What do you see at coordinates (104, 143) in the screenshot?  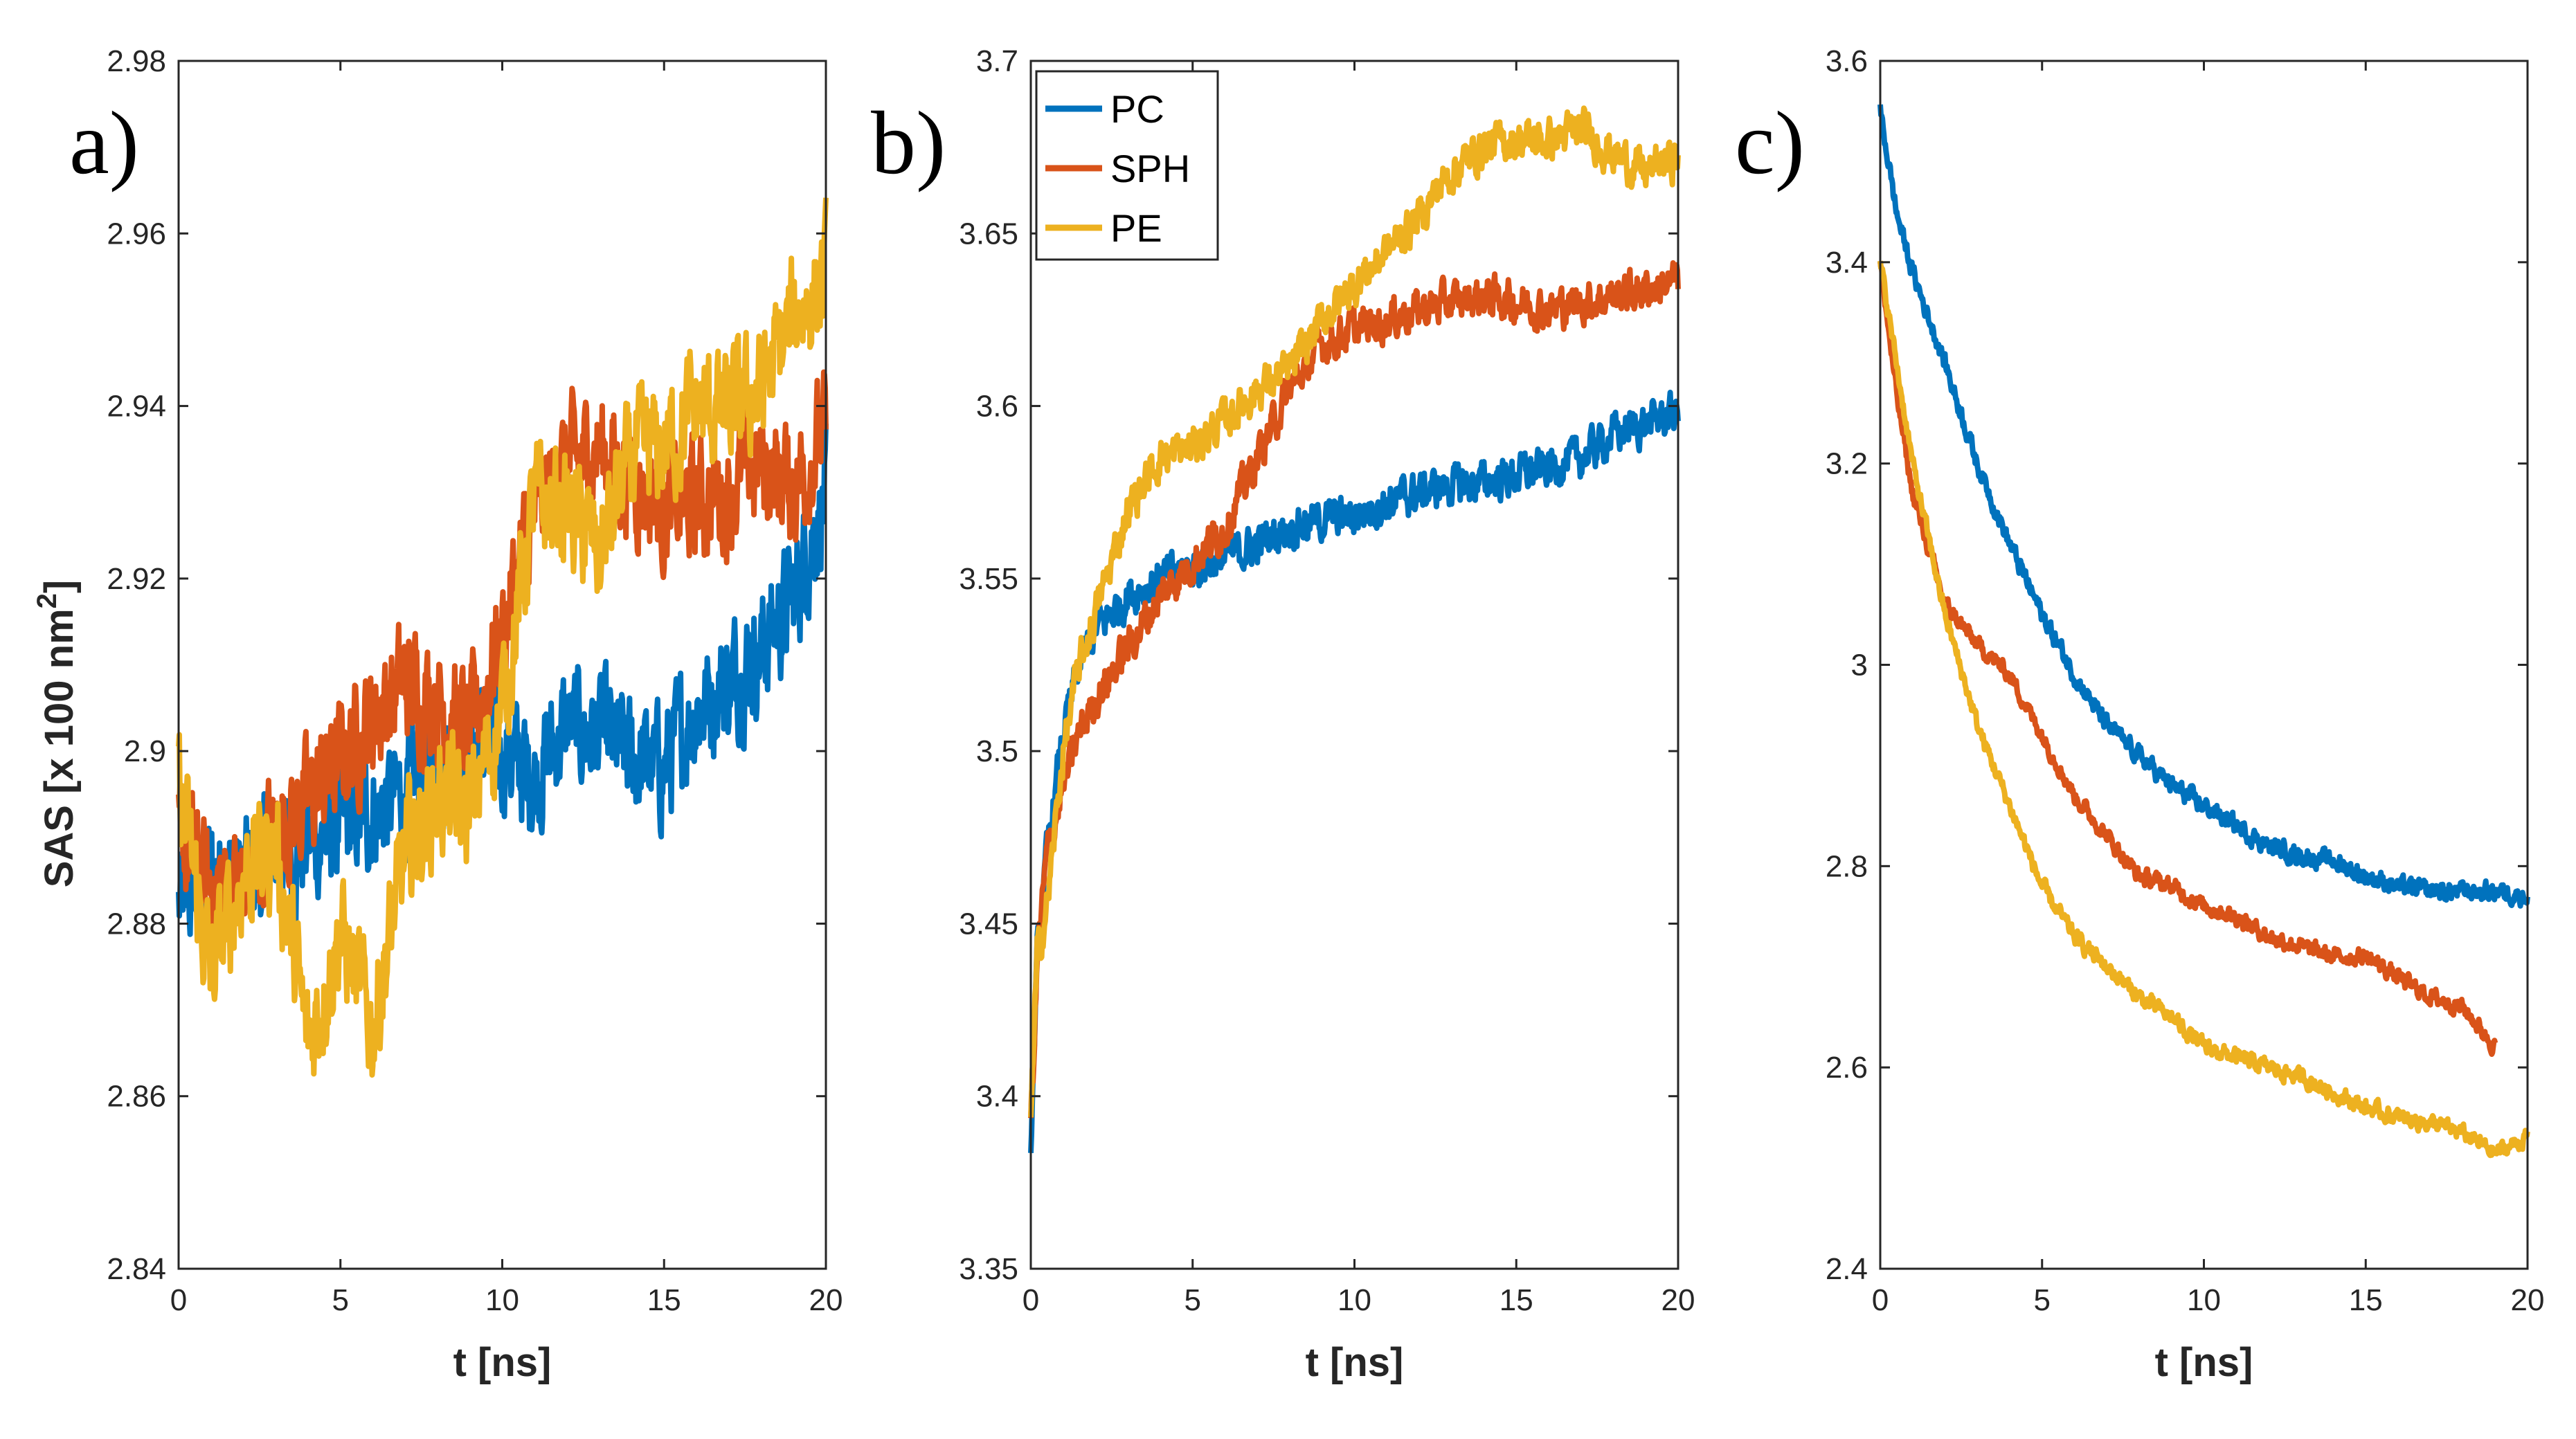 I see `panel-label: a)` at bounding box center [104, 143].